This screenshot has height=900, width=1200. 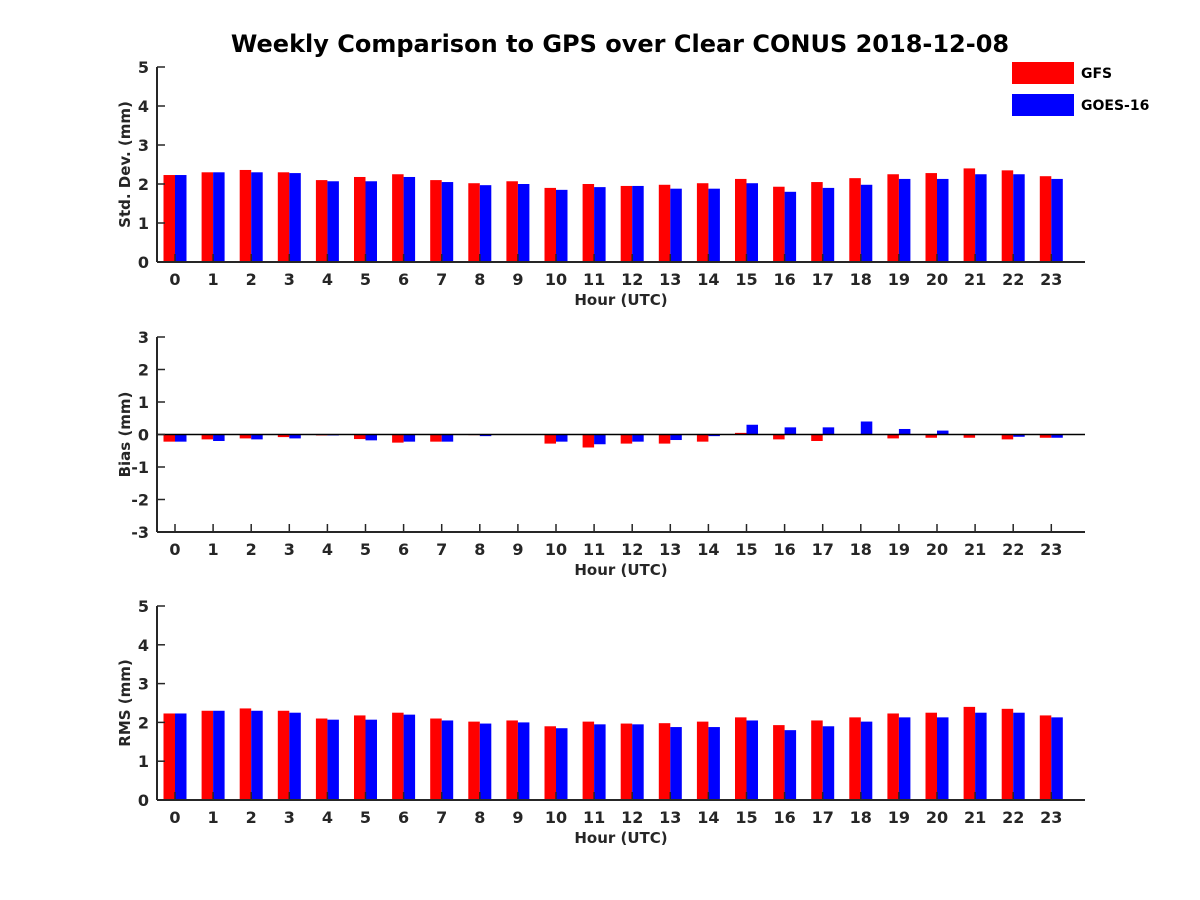 What do you see at coordinates (861, 549) in the screenshot?
I see `x-tick-label: 18` at bounding box center [861, 549].